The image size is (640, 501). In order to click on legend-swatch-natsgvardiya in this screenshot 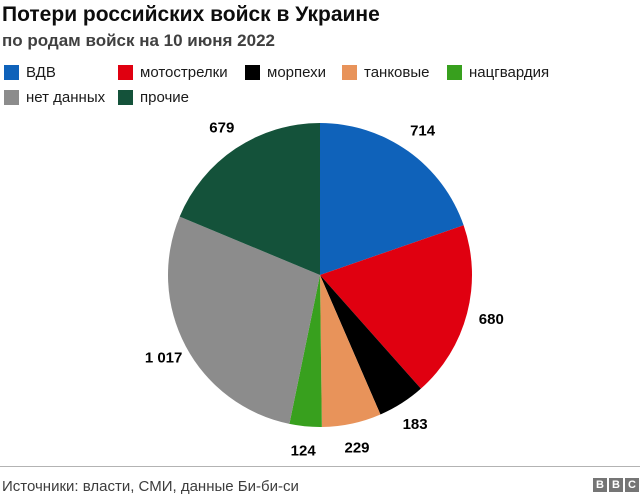, I will do `click(454, 72)`.